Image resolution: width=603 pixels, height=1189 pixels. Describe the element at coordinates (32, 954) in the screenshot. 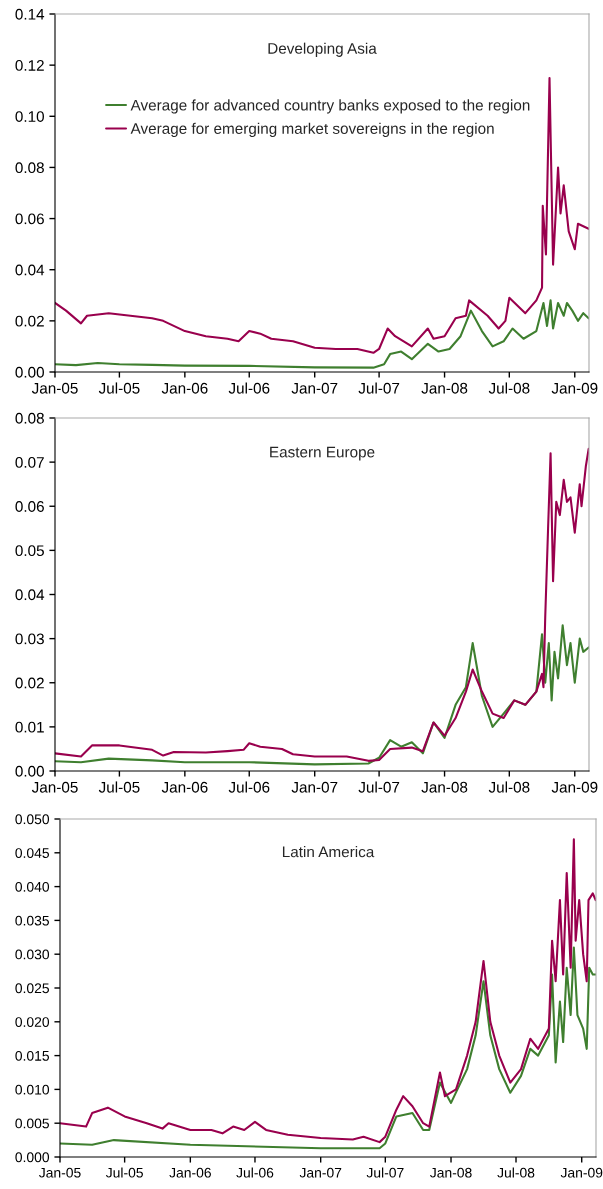

I see `y-tick-label: 0.030` at that location.